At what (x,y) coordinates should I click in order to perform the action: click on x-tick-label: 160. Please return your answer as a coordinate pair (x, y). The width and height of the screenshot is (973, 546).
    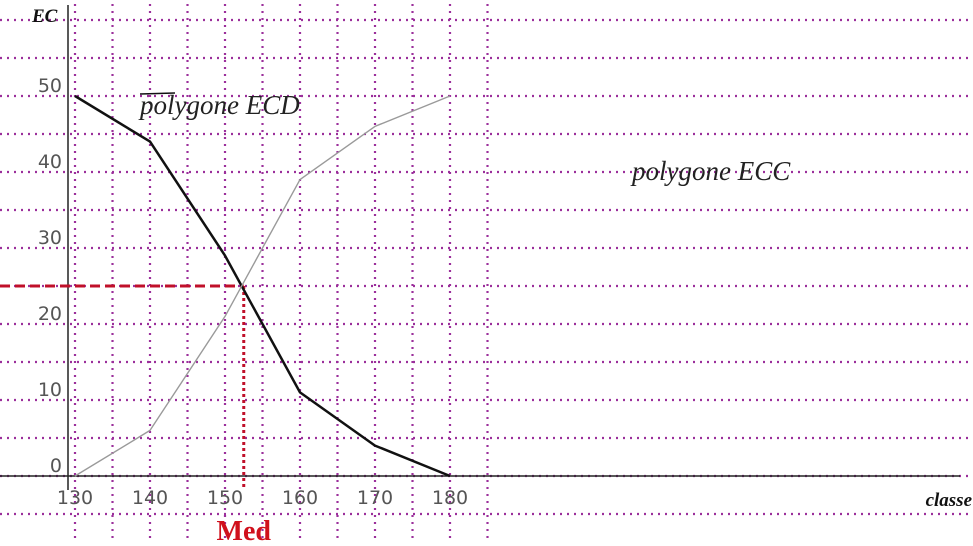
    Looking at the image, I should click on (300, 498).